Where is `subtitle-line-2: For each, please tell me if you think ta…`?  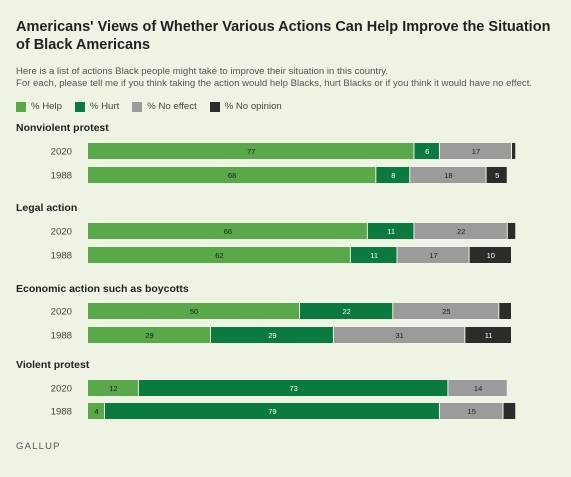 subtitle-line-2: For each, please tell me if you think ta… is located at coordinates (274, 83).